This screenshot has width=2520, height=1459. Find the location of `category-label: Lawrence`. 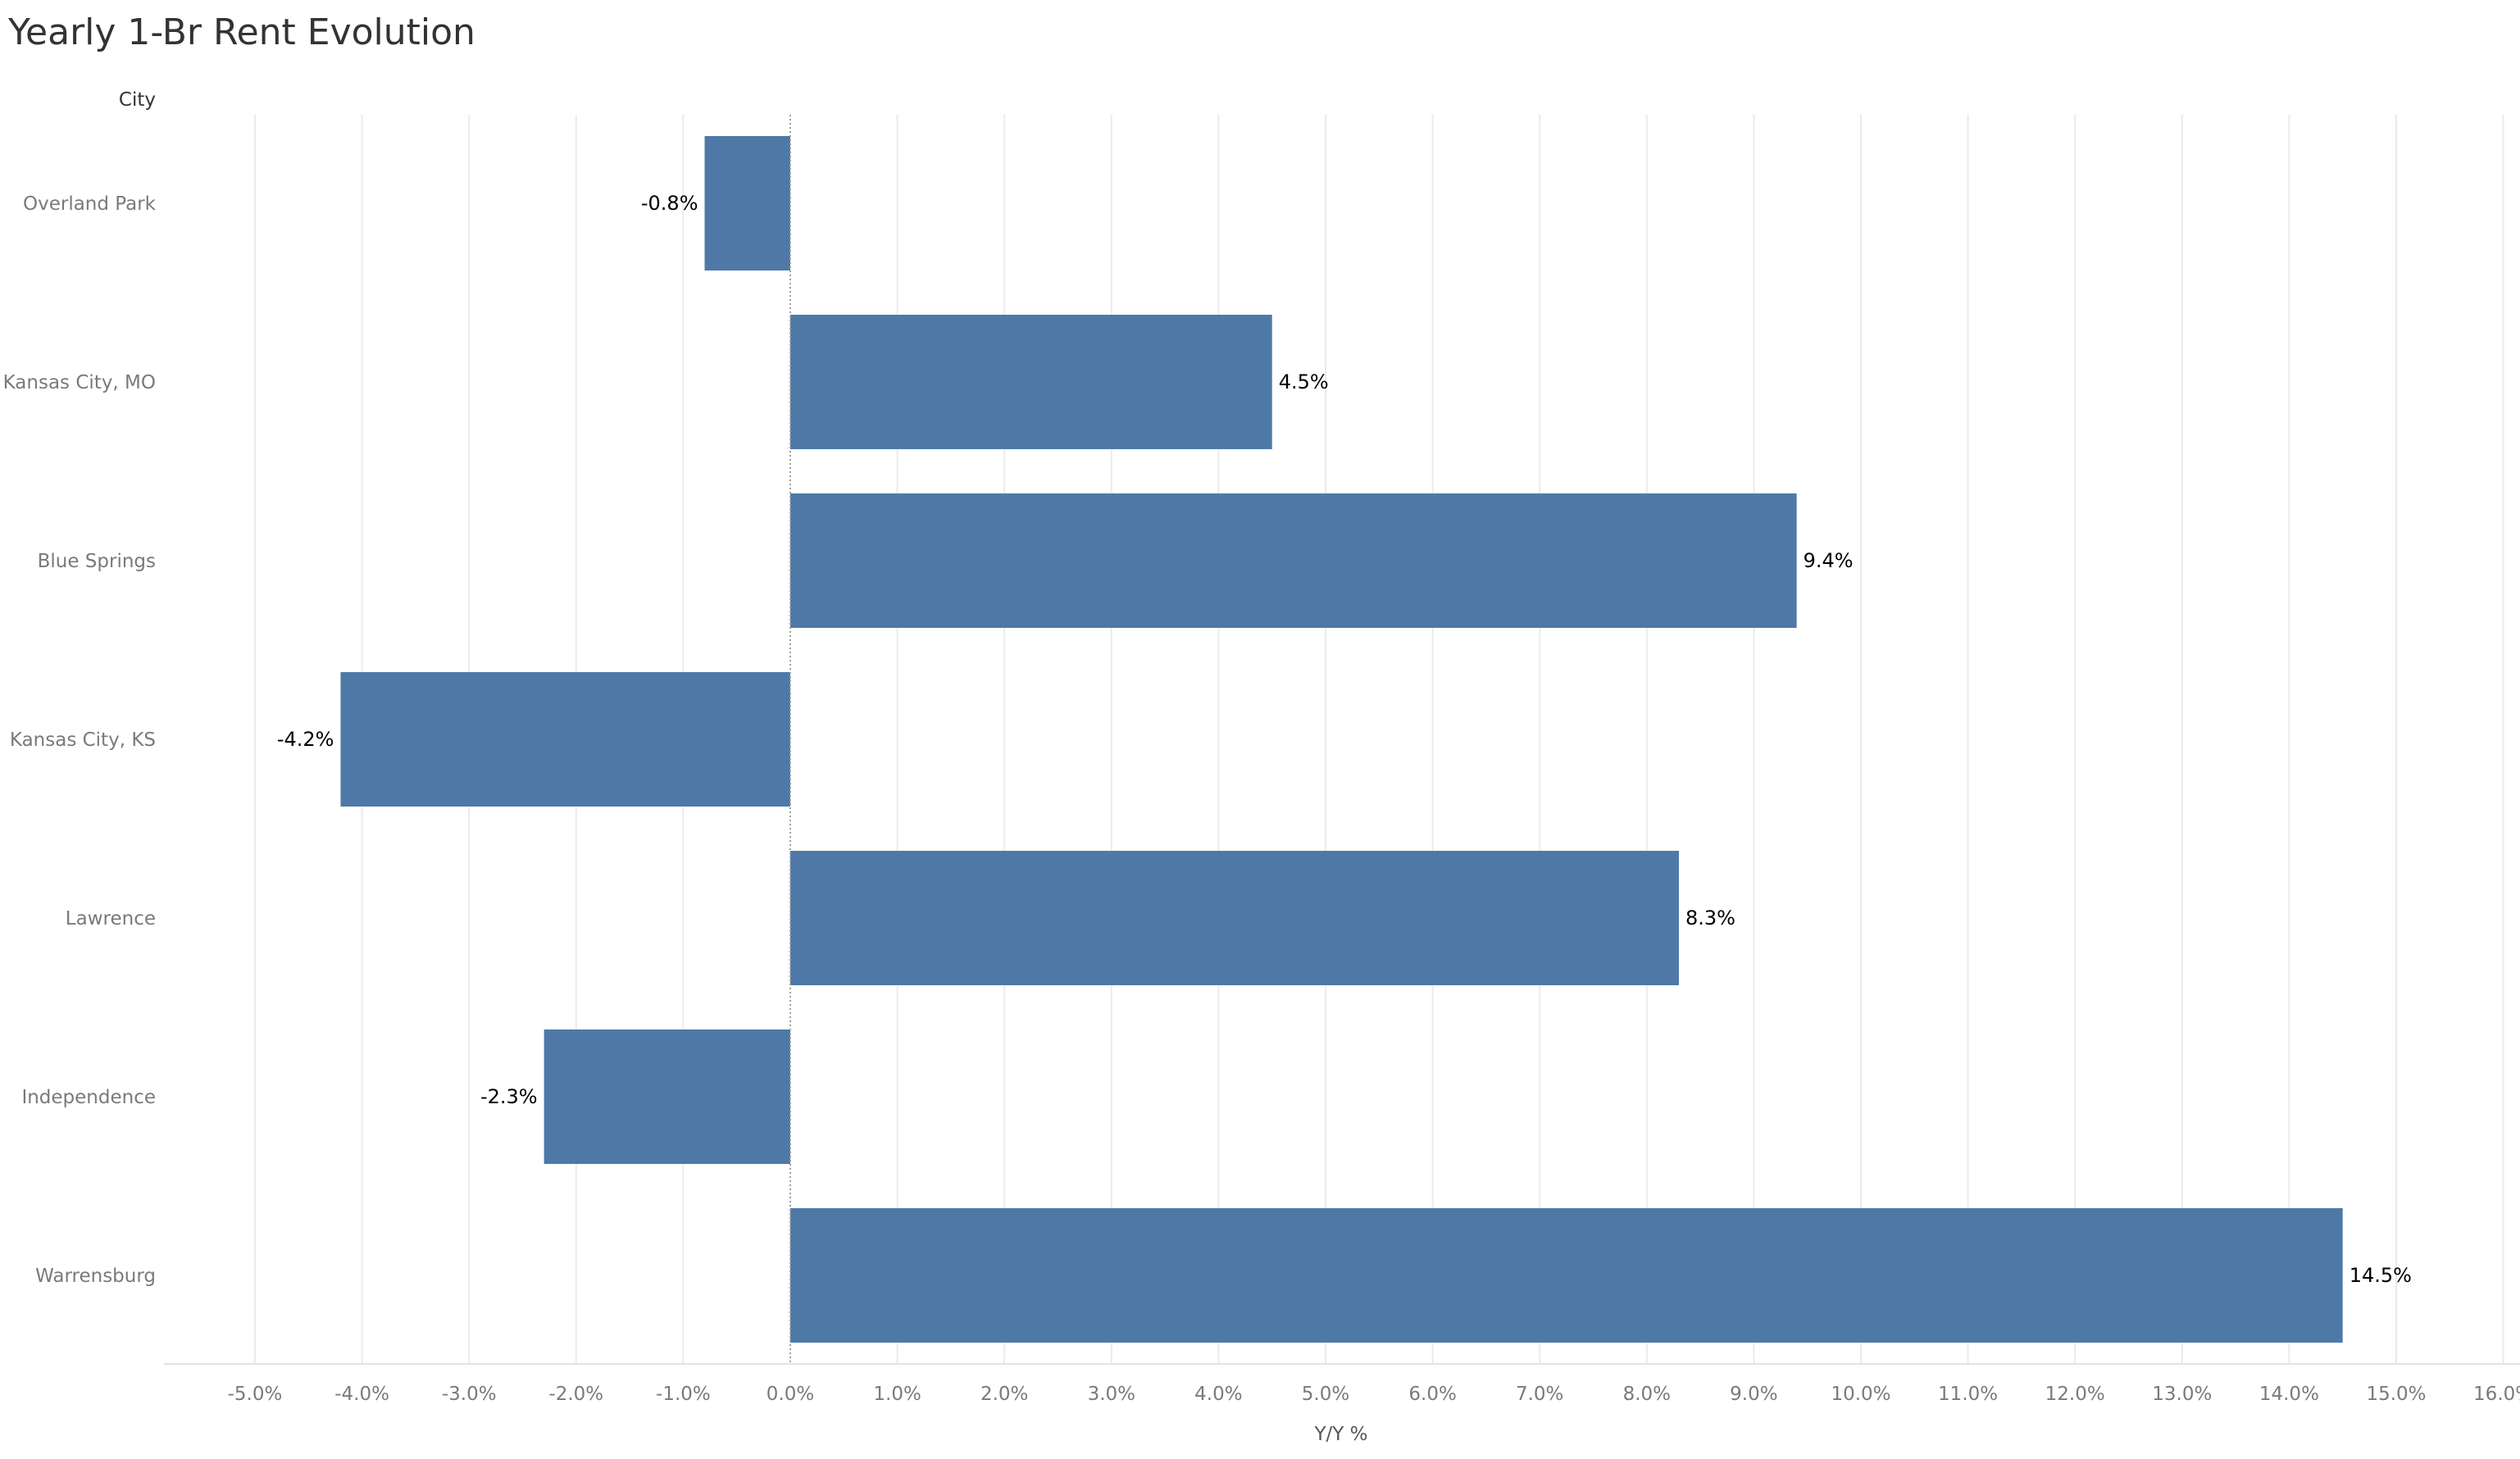

category-label: Lawrence is located at coordinates (111, 918).